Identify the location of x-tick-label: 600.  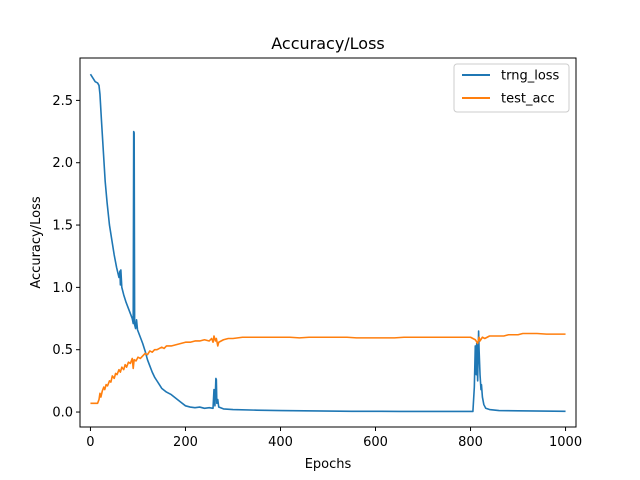
(375, 442).